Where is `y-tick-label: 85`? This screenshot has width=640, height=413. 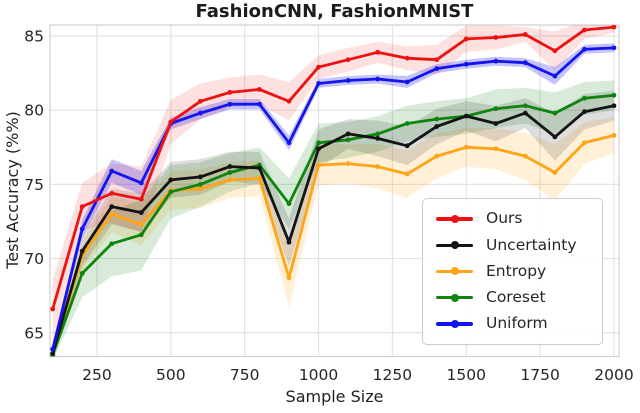
y-tick-label: 85 is located at coordinates (34, 36).